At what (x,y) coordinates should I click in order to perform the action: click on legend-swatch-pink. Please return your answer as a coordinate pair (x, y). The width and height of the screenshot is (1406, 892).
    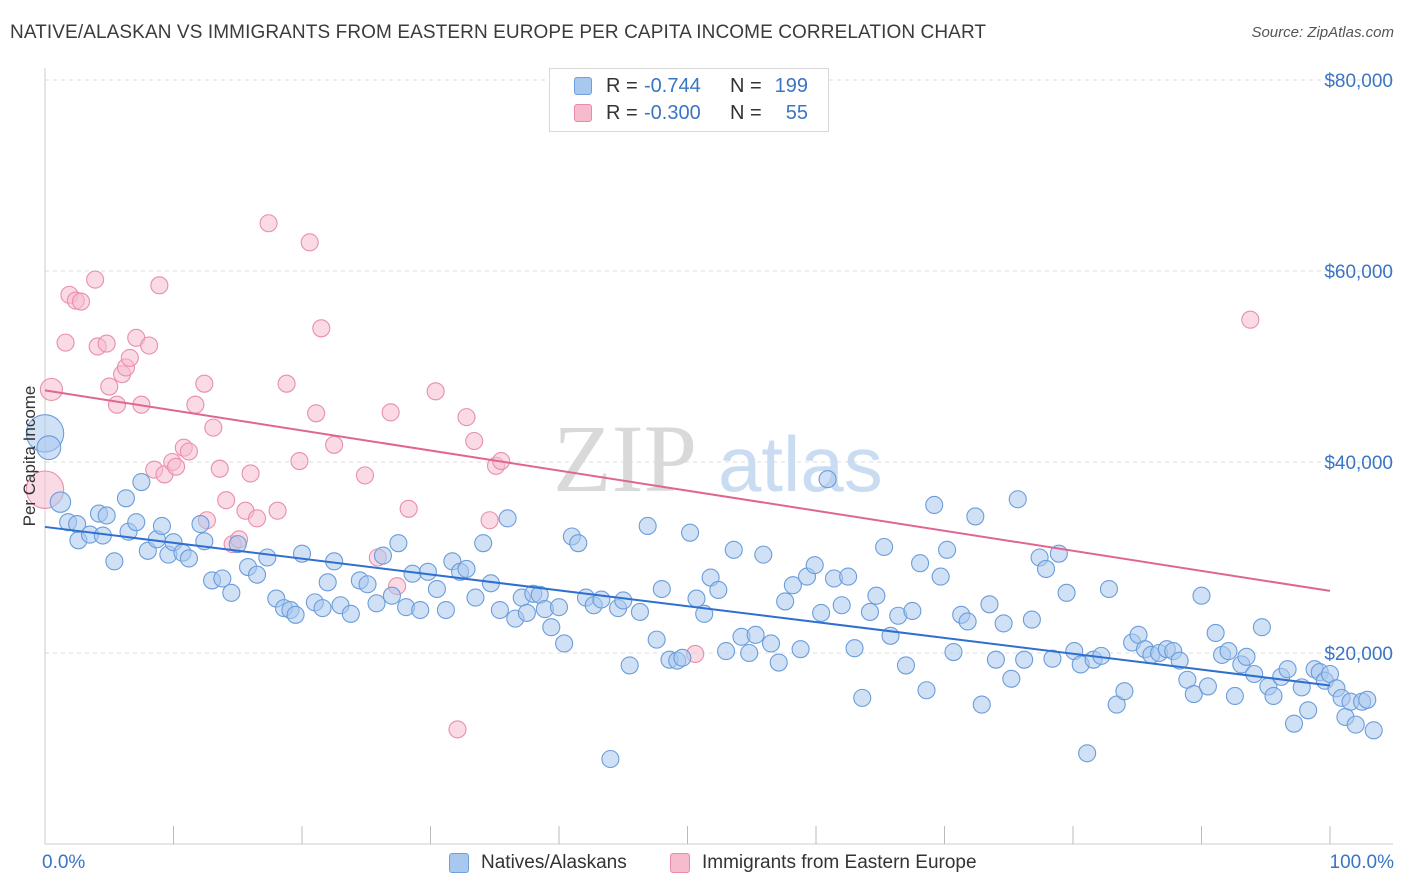
    Looking at the image, I should click on (583, 113).